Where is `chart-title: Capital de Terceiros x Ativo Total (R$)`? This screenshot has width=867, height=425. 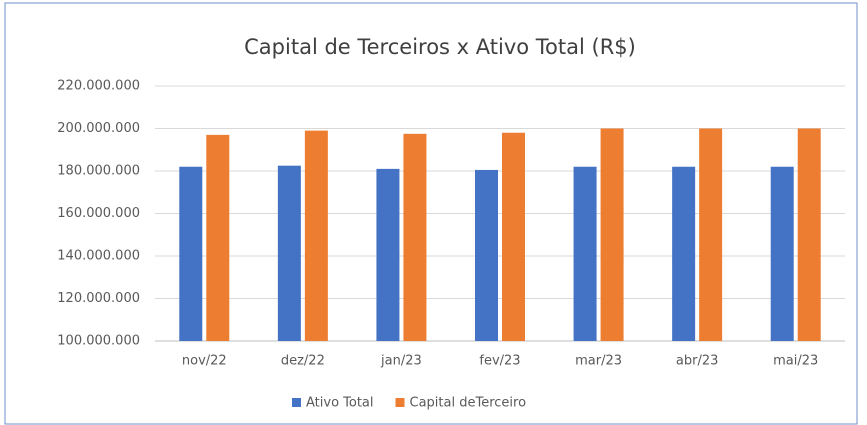
chart-title: Capital de Terceiros x Ativo Total (R$) is located at coordinates (440, 47).